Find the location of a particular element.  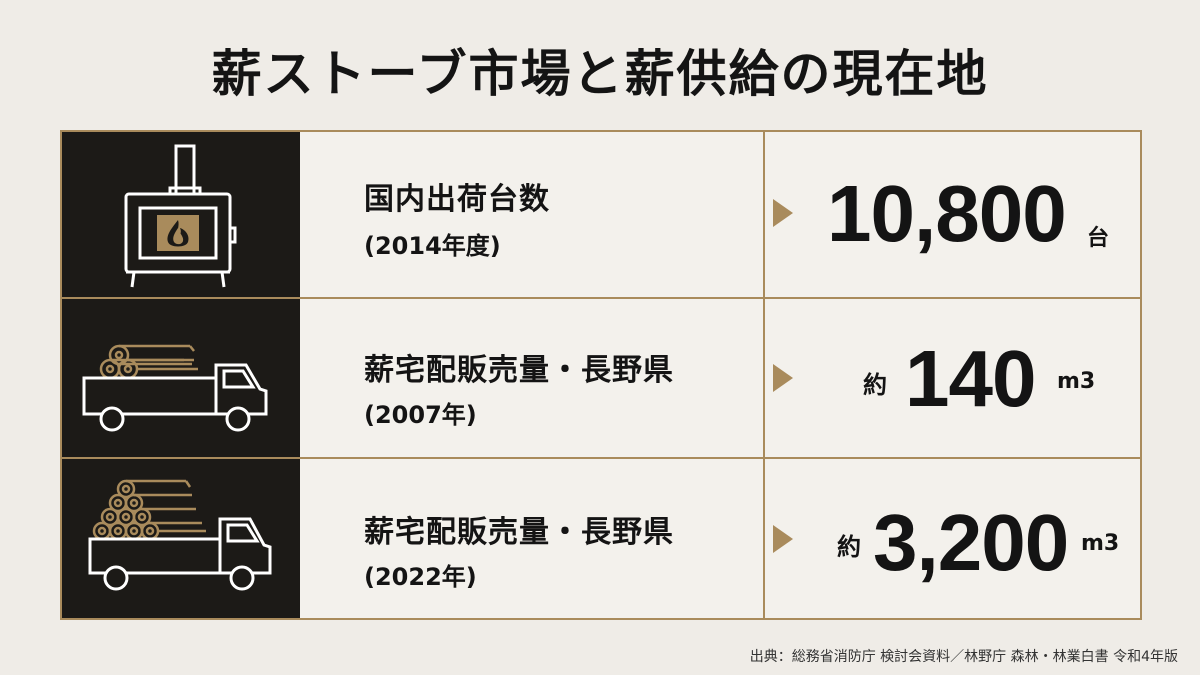

label-cell: 薪宅配販売量・長野県 (2022年) is located at coordinates (532, 538).